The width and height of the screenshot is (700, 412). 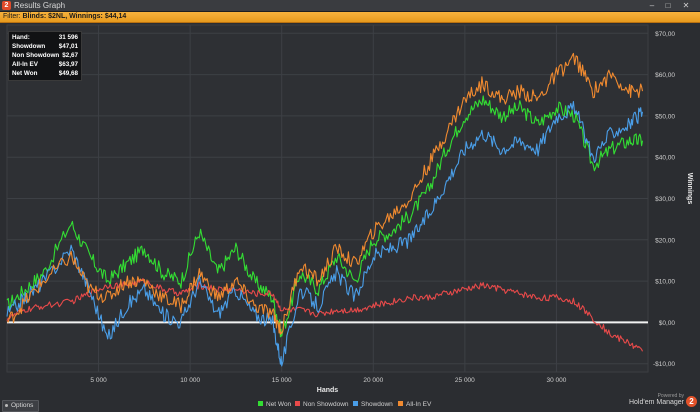 I want to click on x-tick-label: 5 000, so click(x=98, y=380).